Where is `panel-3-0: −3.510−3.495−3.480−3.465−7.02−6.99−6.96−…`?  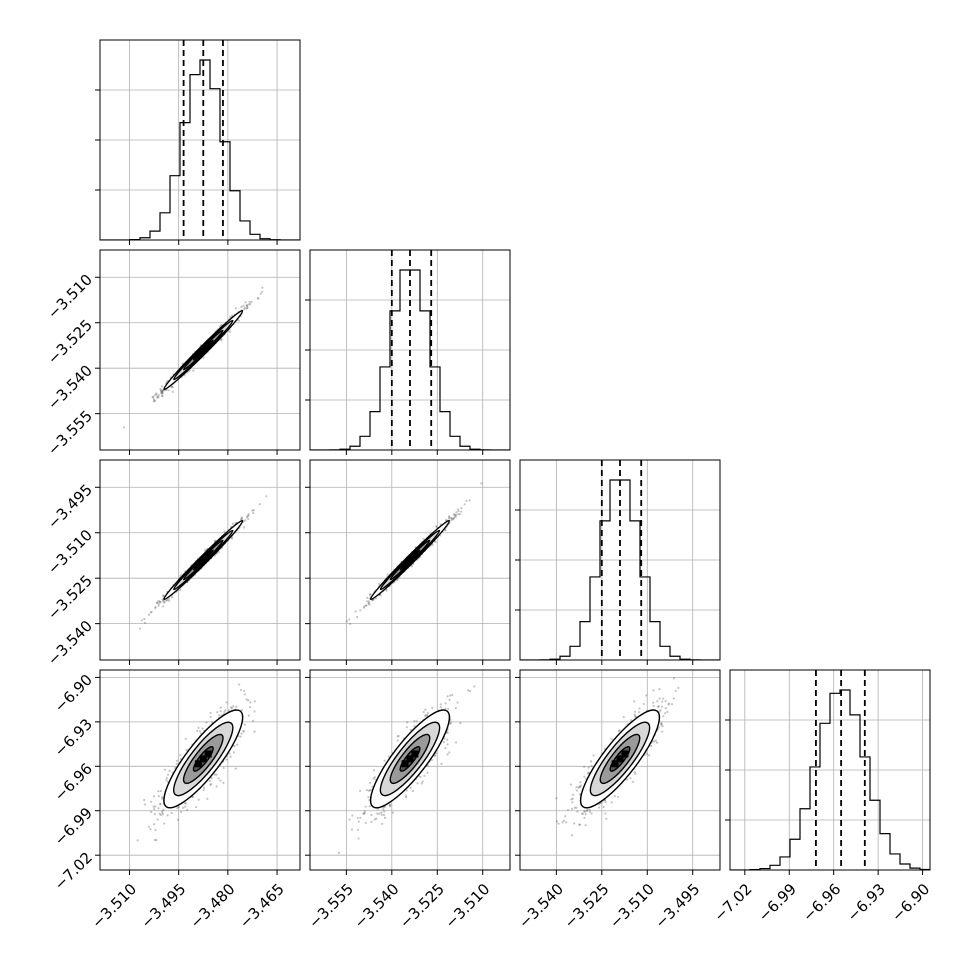 panel-3-0: −3.510−3.495−3.480−3.465−7.02−6.99−6.96−… is located at coordinates (176, 800).